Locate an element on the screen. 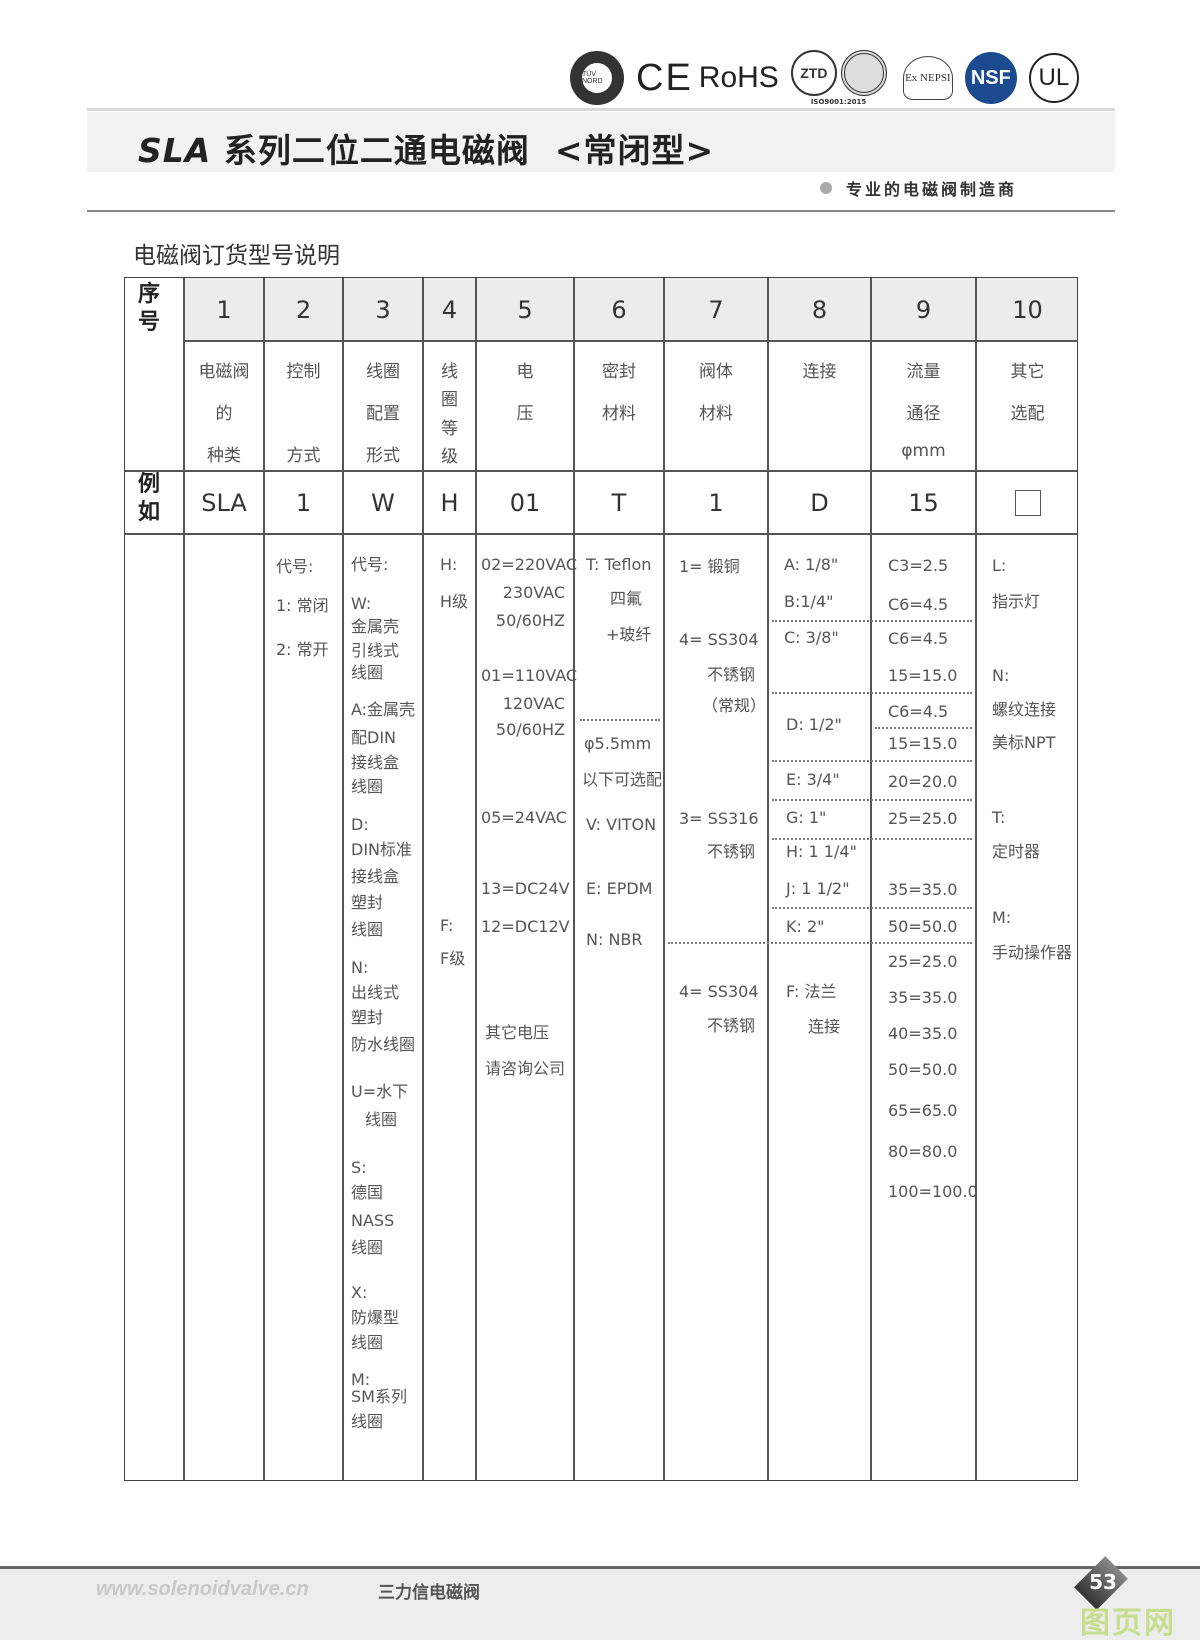 Image resolution: width=1200 pixels, height=1642 pixels. option-c9-line: 65=65.0 is located at coordinates (923, 1110).